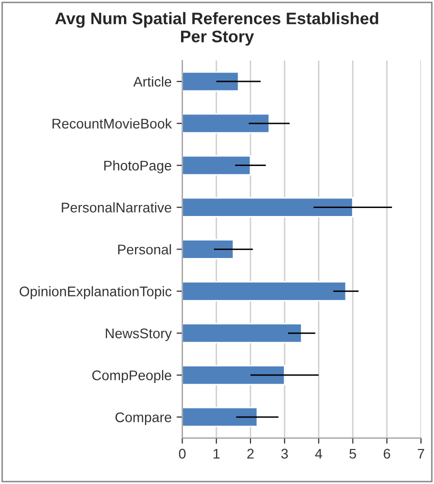 The image size is (434, 484). What do you see at coordinates (96, 293) in the screenshot?
I see `y-tick-label: OpinionExplanationTopic` at bounding box center [96, 293].